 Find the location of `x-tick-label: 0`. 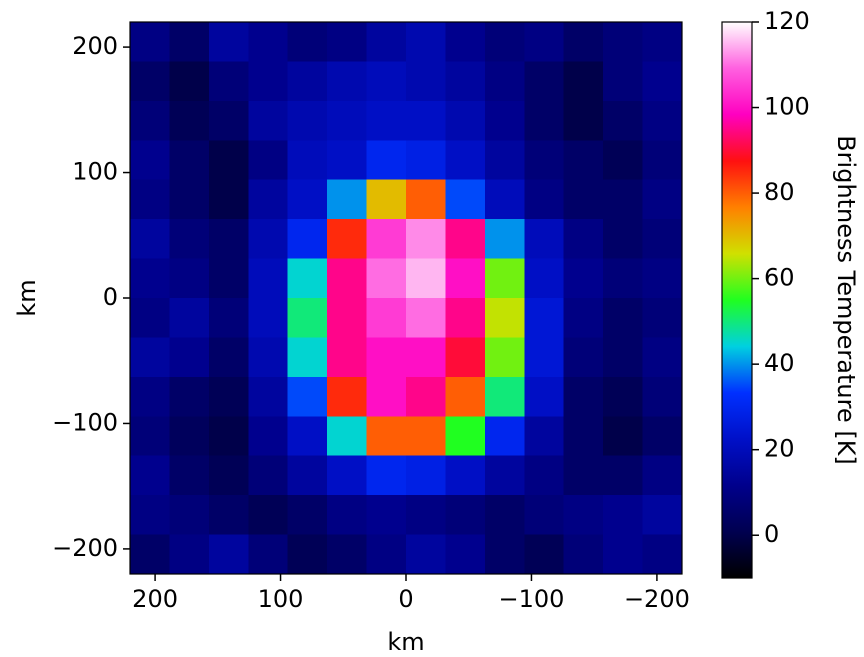

x-tick-label: 0 is located at coordinates (405, 599).